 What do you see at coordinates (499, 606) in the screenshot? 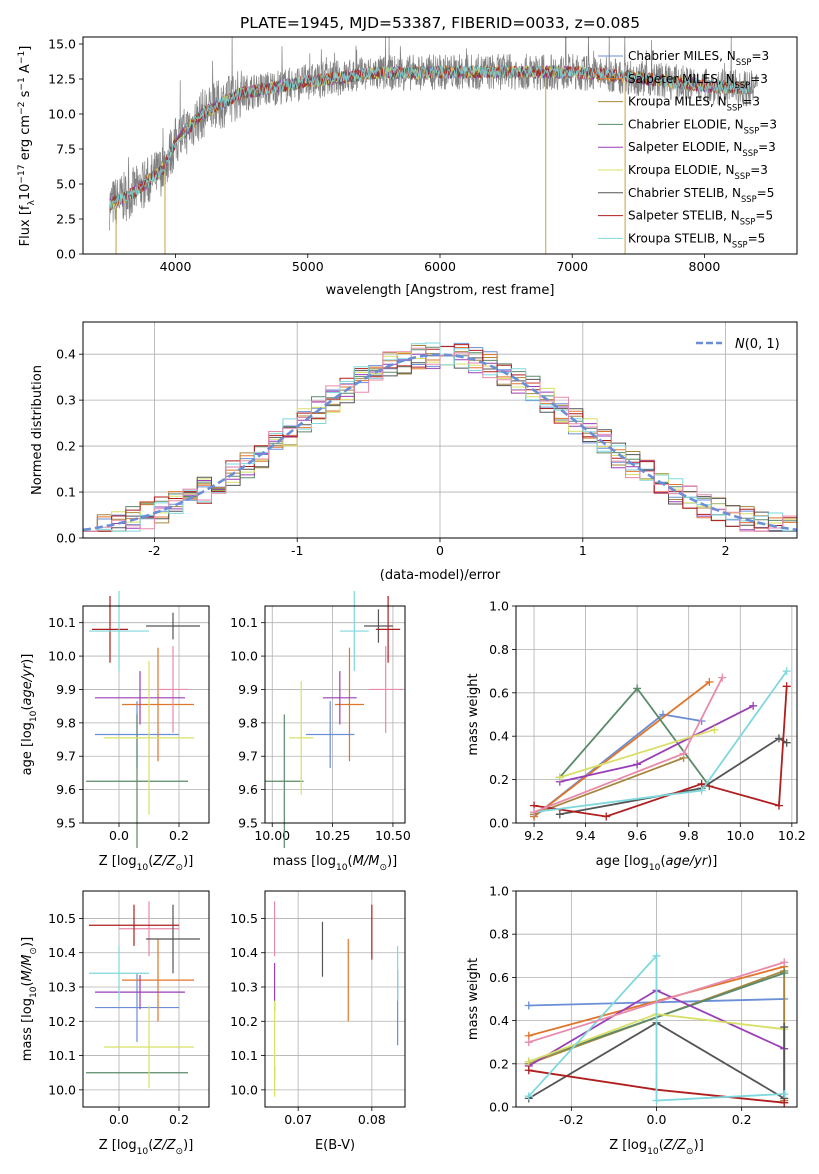
I see `y-tick-label: 1.0` at bounding box center [499, 606].